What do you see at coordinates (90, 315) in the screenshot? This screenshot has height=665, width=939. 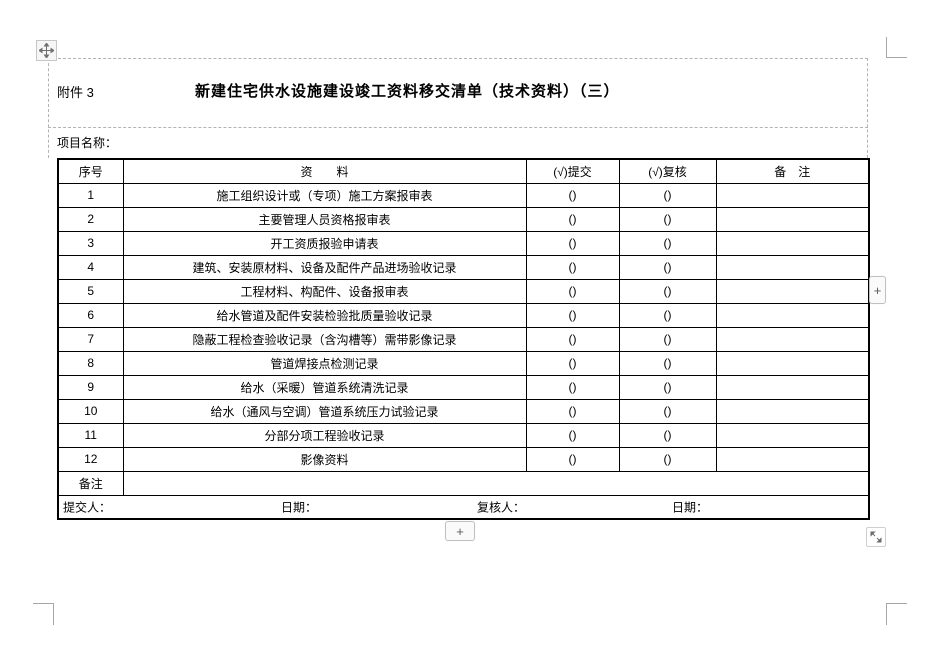 I see `cell-no: 6` at bounding box center [90, 315].